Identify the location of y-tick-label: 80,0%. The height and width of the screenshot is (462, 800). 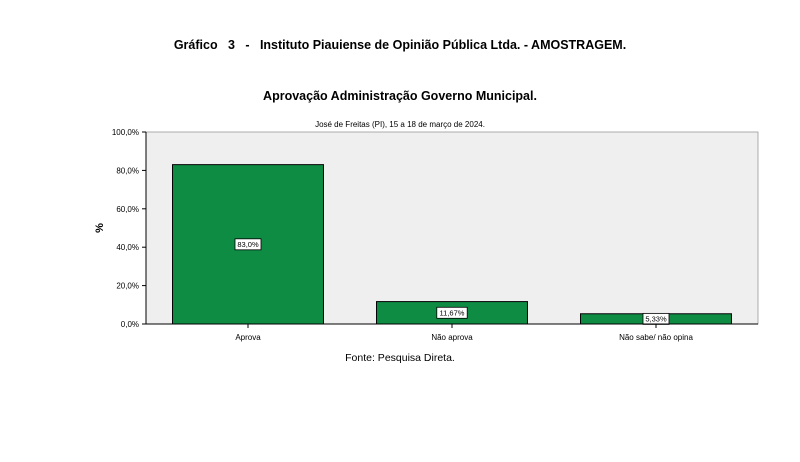
(127, 170).